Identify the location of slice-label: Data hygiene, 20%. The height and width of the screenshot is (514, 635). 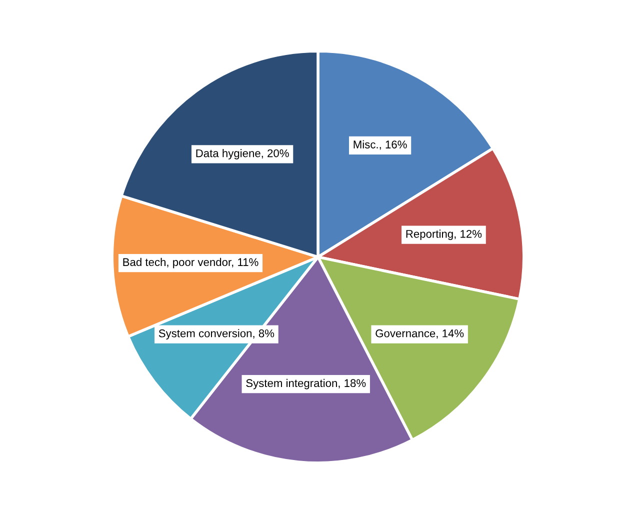
(242, 154).